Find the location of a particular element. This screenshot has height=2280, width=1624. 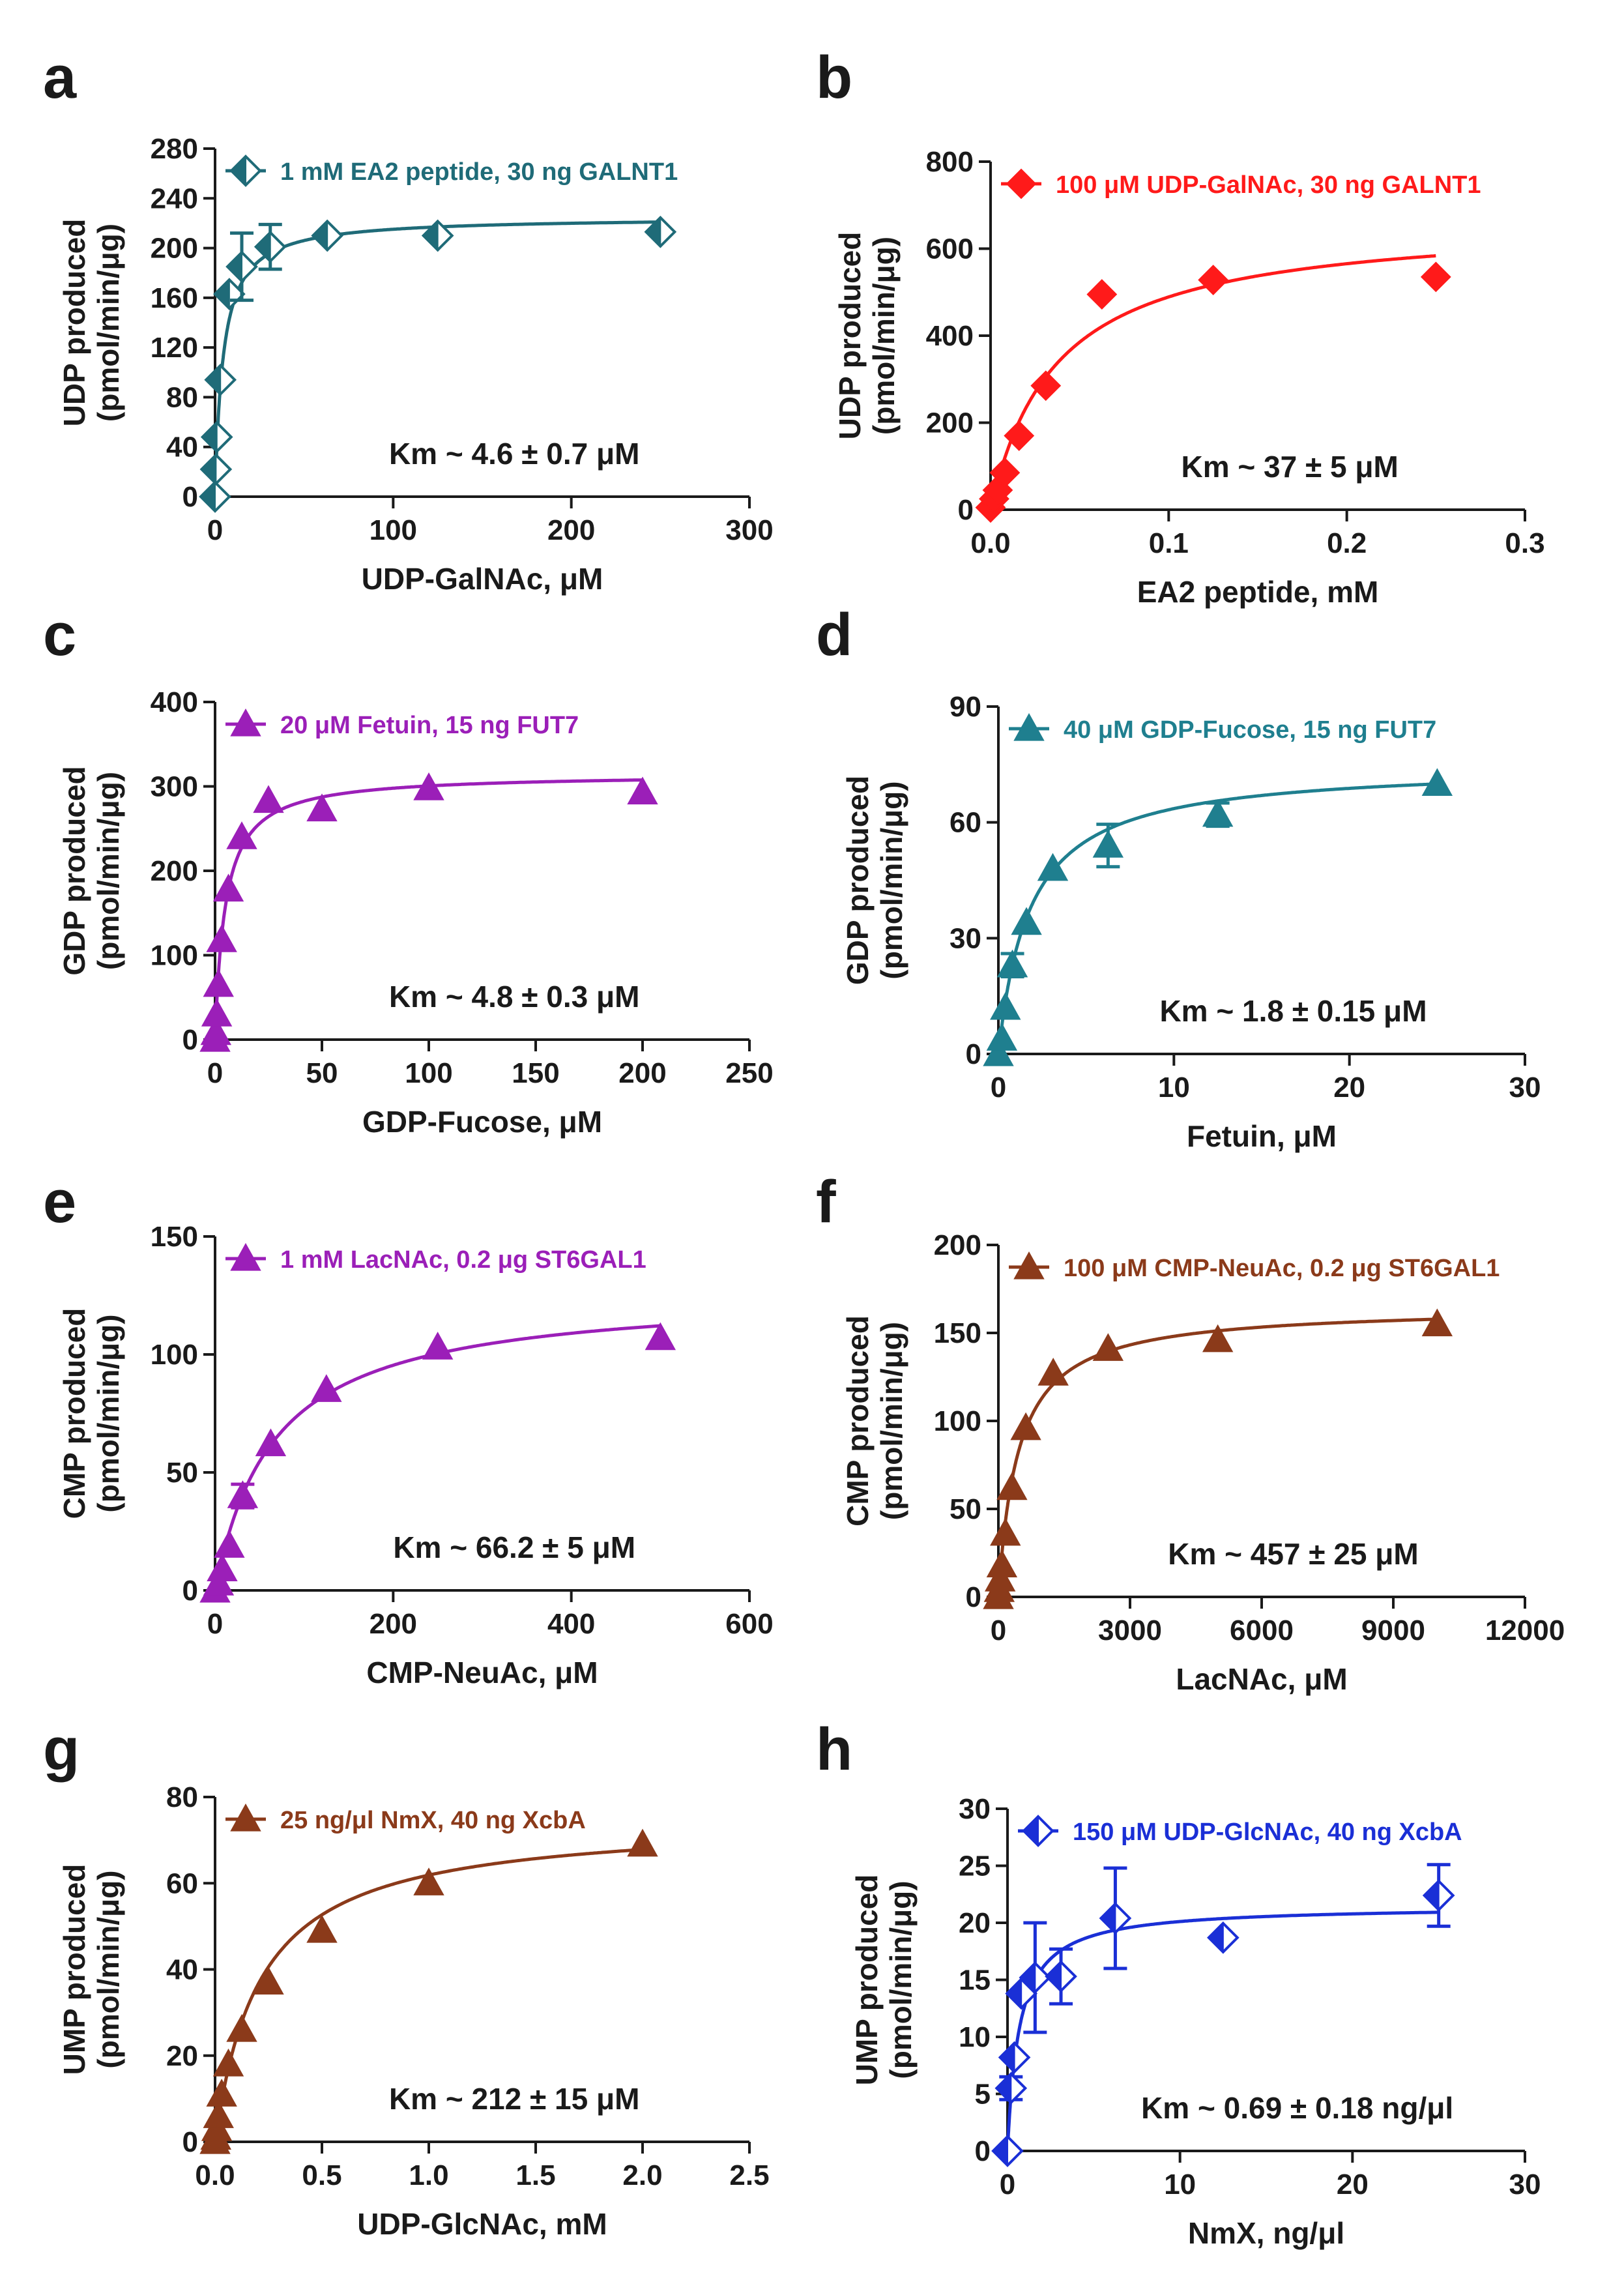

panel-letter: g is located at coordinates (61, 1749).